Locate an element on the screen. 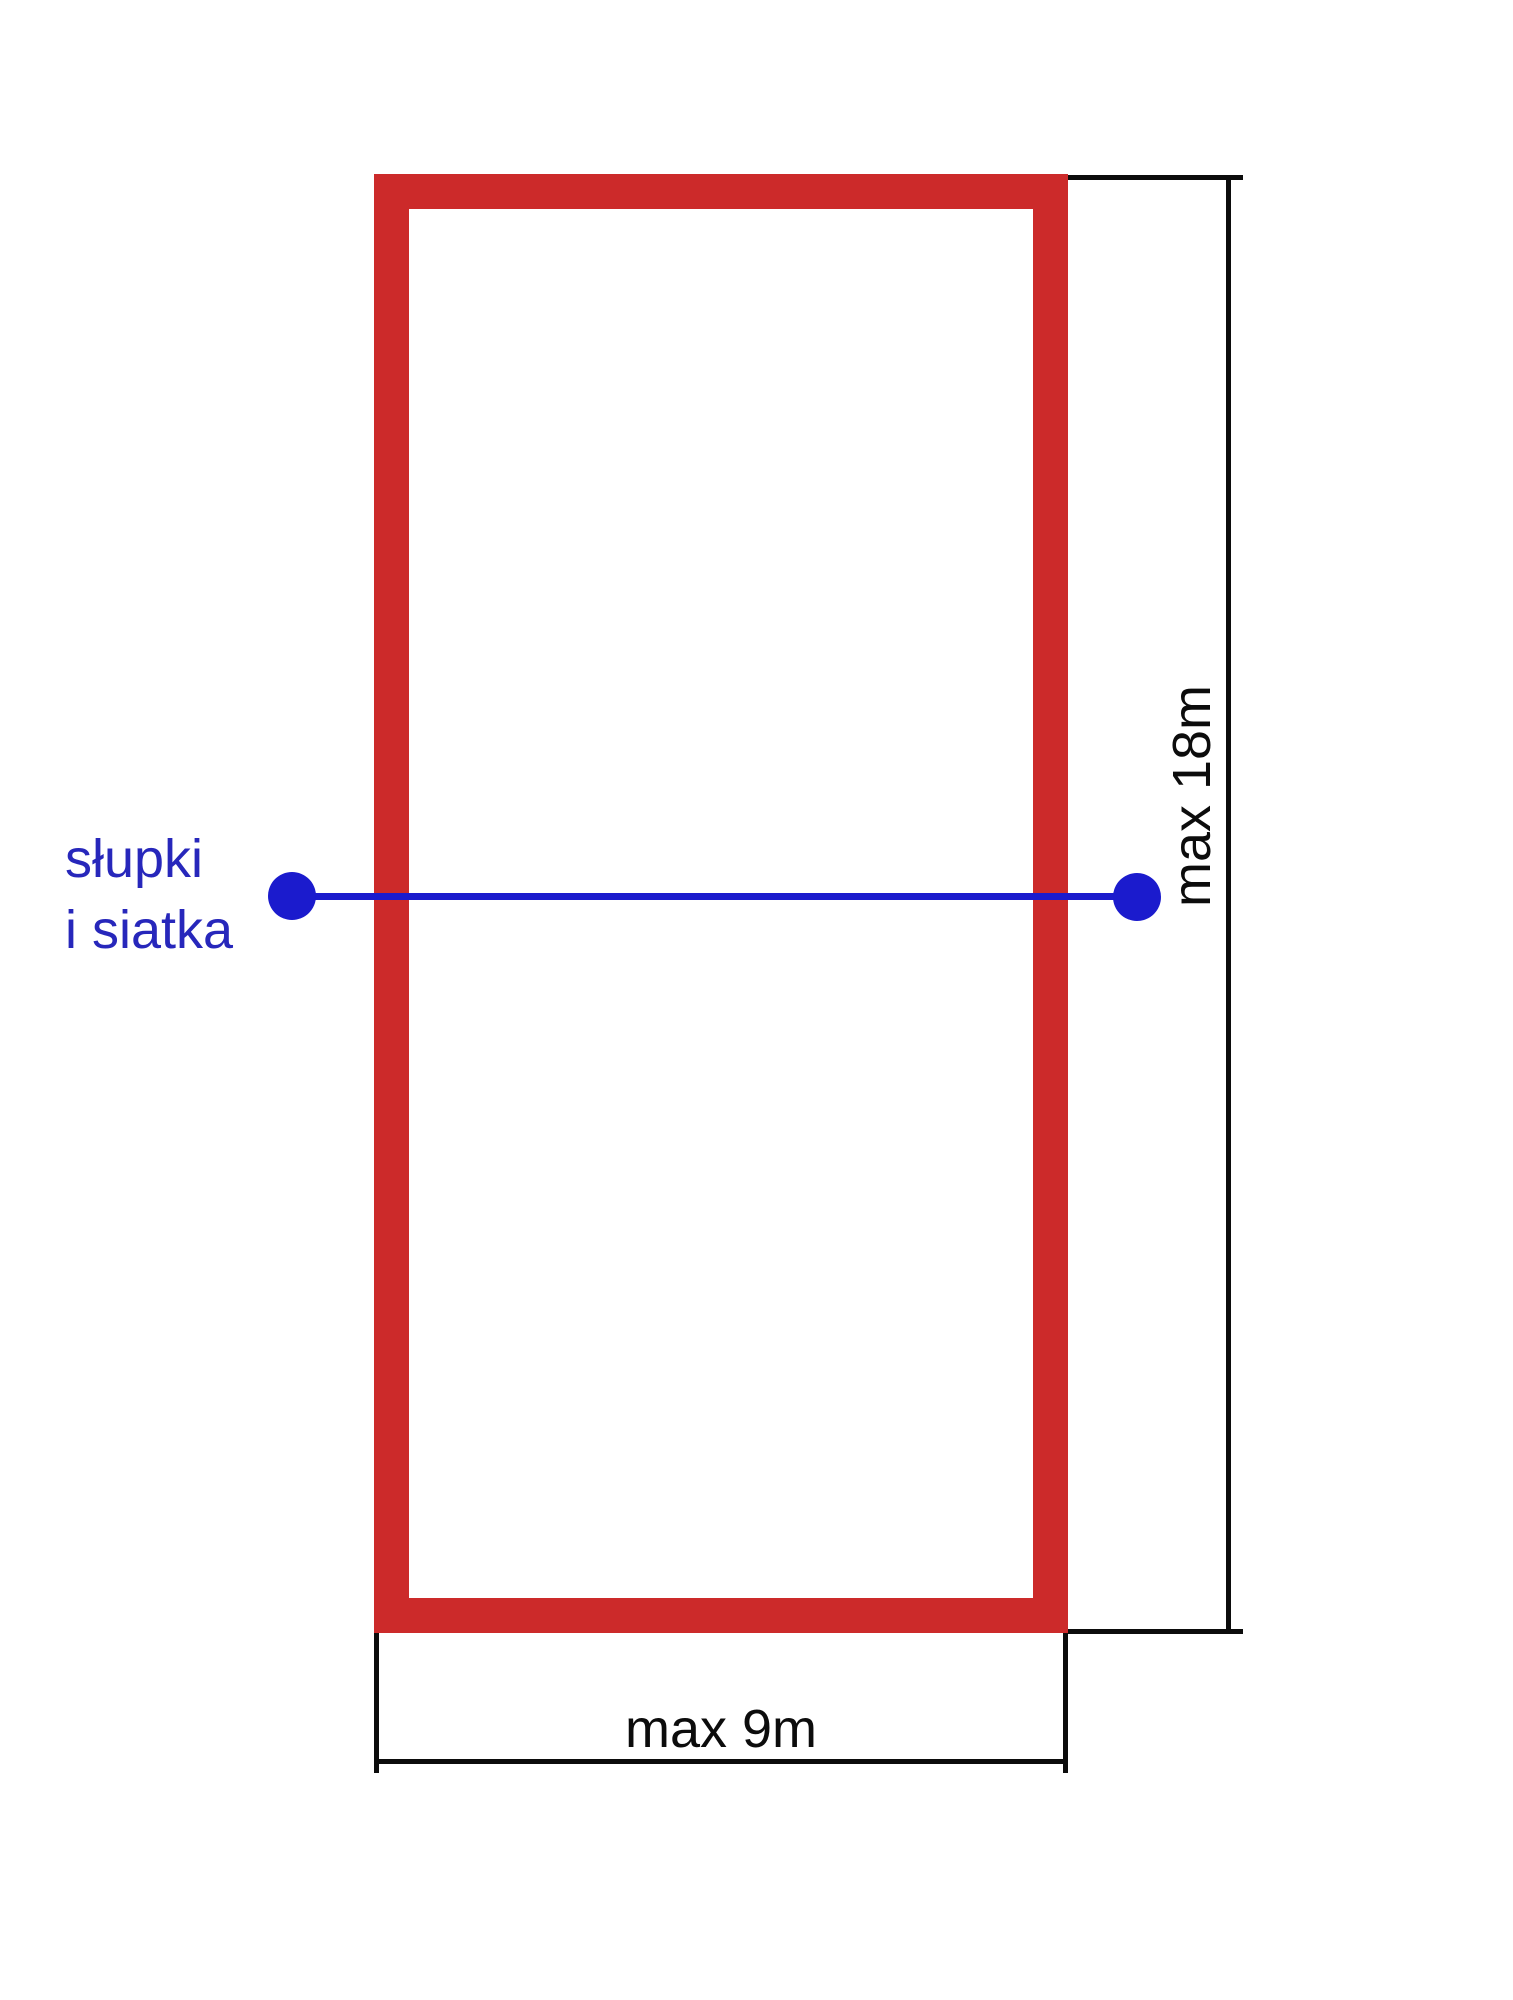 Image resolution: width=1513 pixels, height=2000 pixels. net-line is located at coordinates (714, 896).